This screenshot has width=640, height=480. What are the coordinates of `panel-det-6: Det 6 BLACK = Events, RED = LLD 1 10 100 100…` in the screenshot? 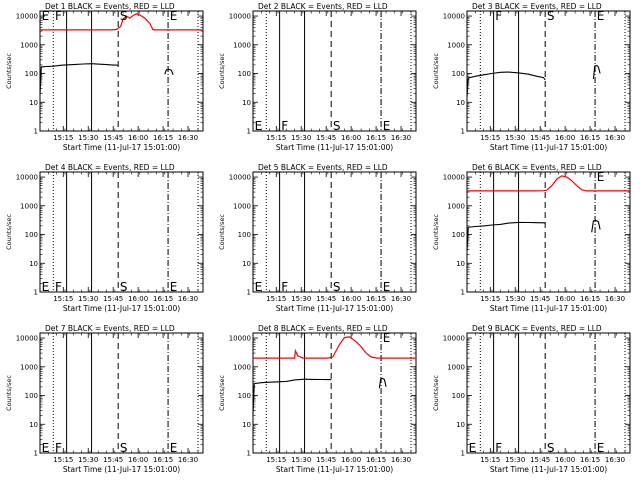 It's located at (531, 238).